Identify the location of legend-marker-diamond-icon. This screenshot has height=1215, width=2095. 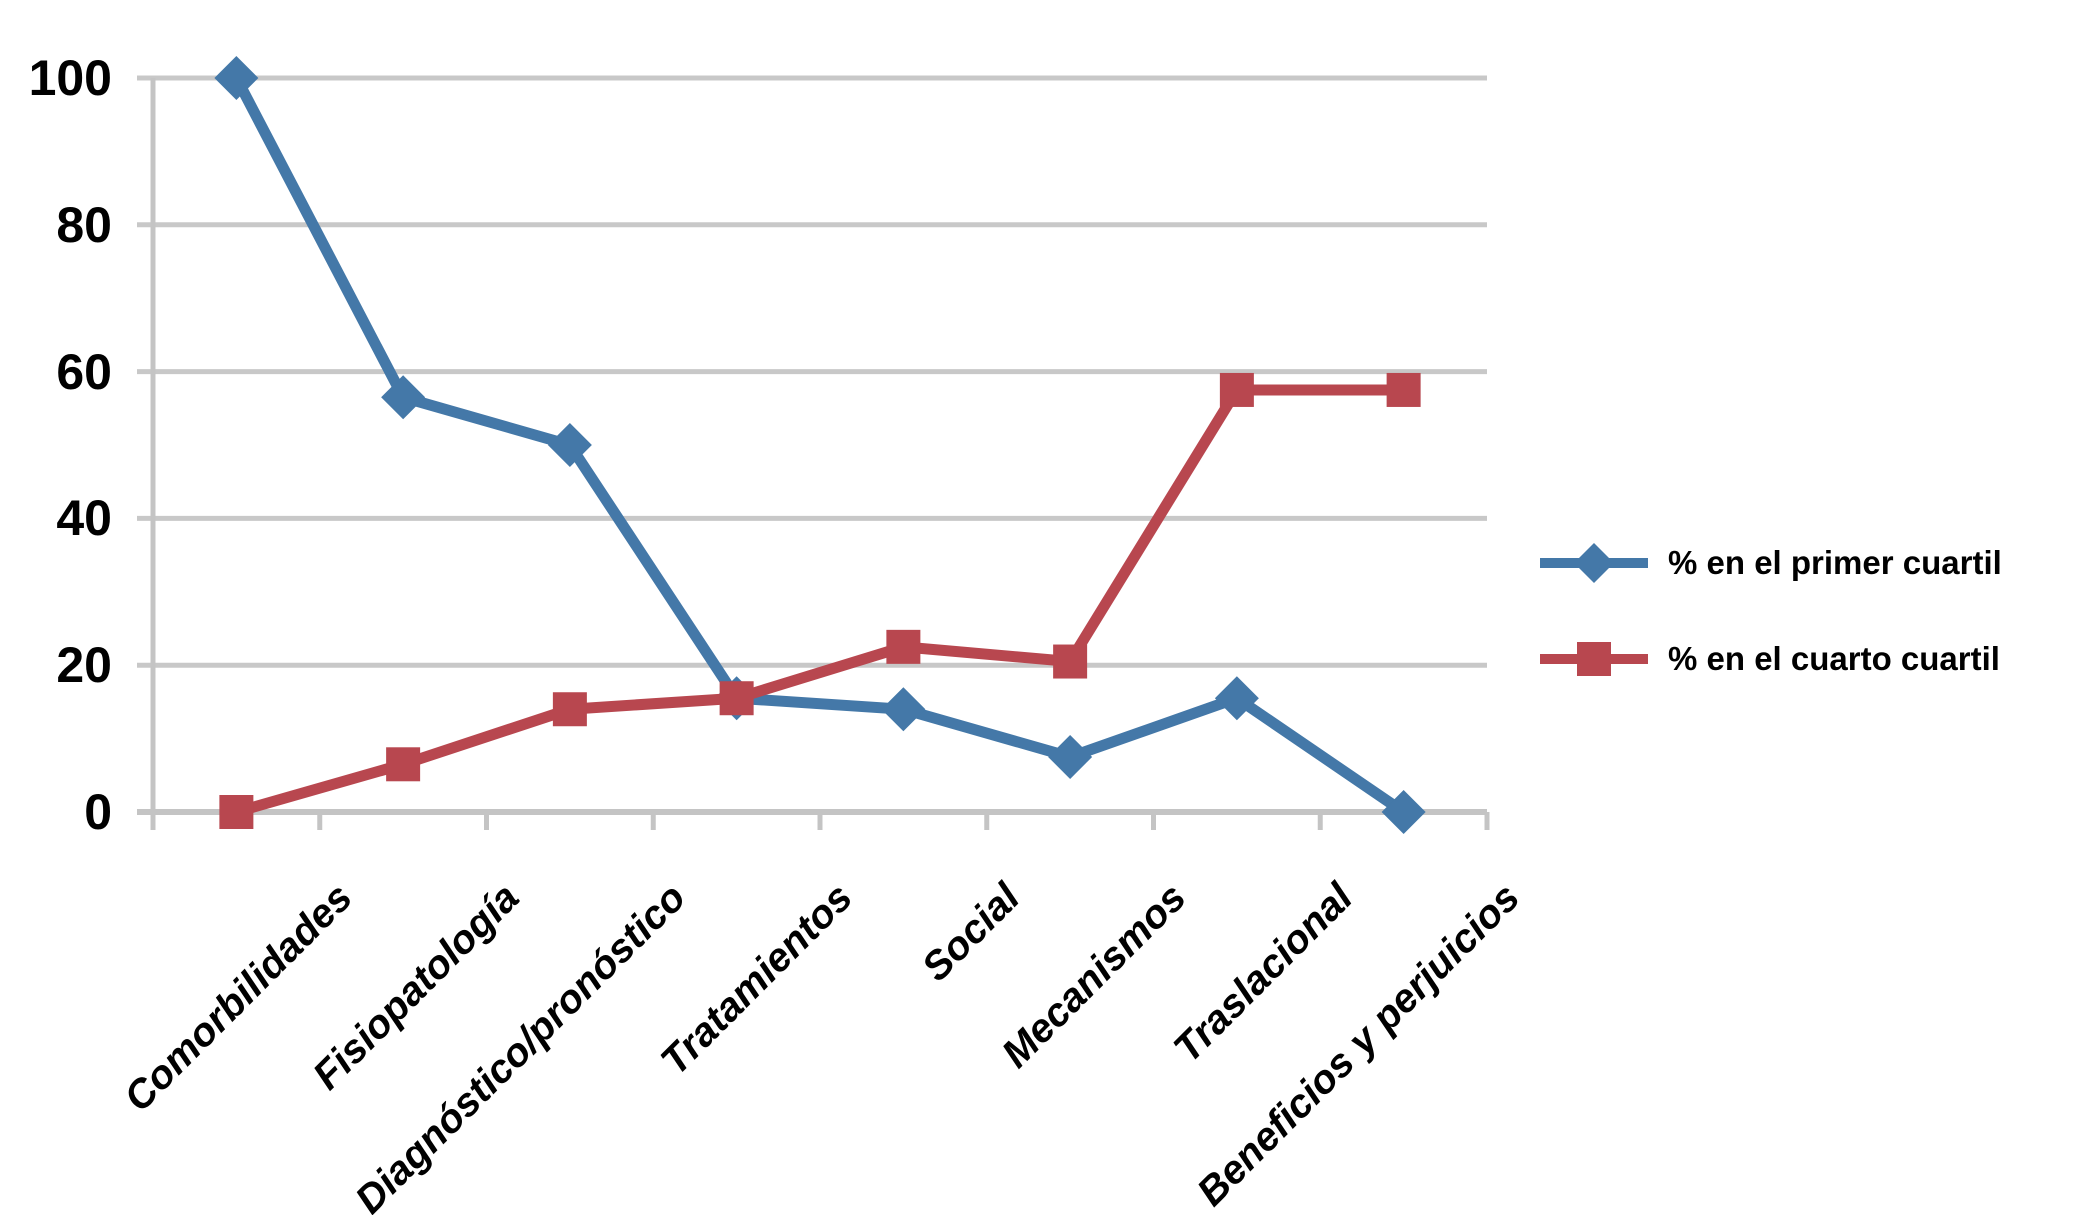
(1594, 563).